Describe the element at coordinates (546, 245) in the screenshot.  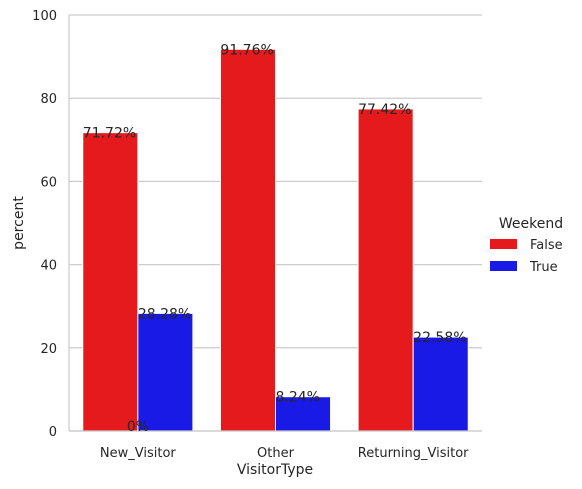
I see `legend-label-false: False` at that location.